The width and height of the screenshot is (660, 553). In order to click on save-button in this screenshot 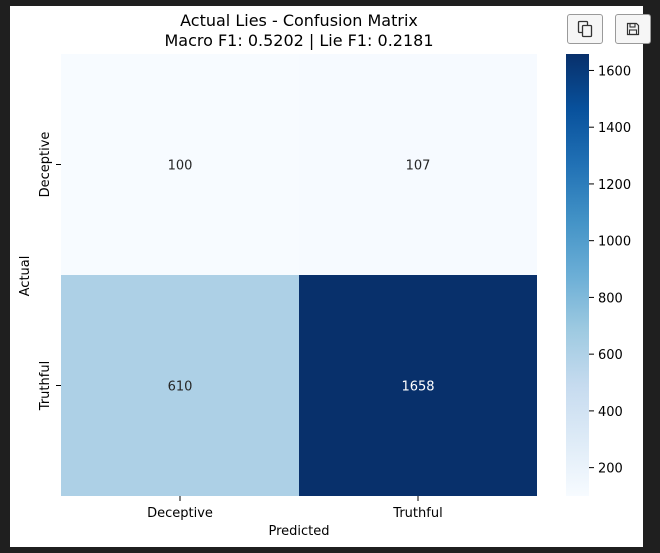, I will do `click(633, 29)`.